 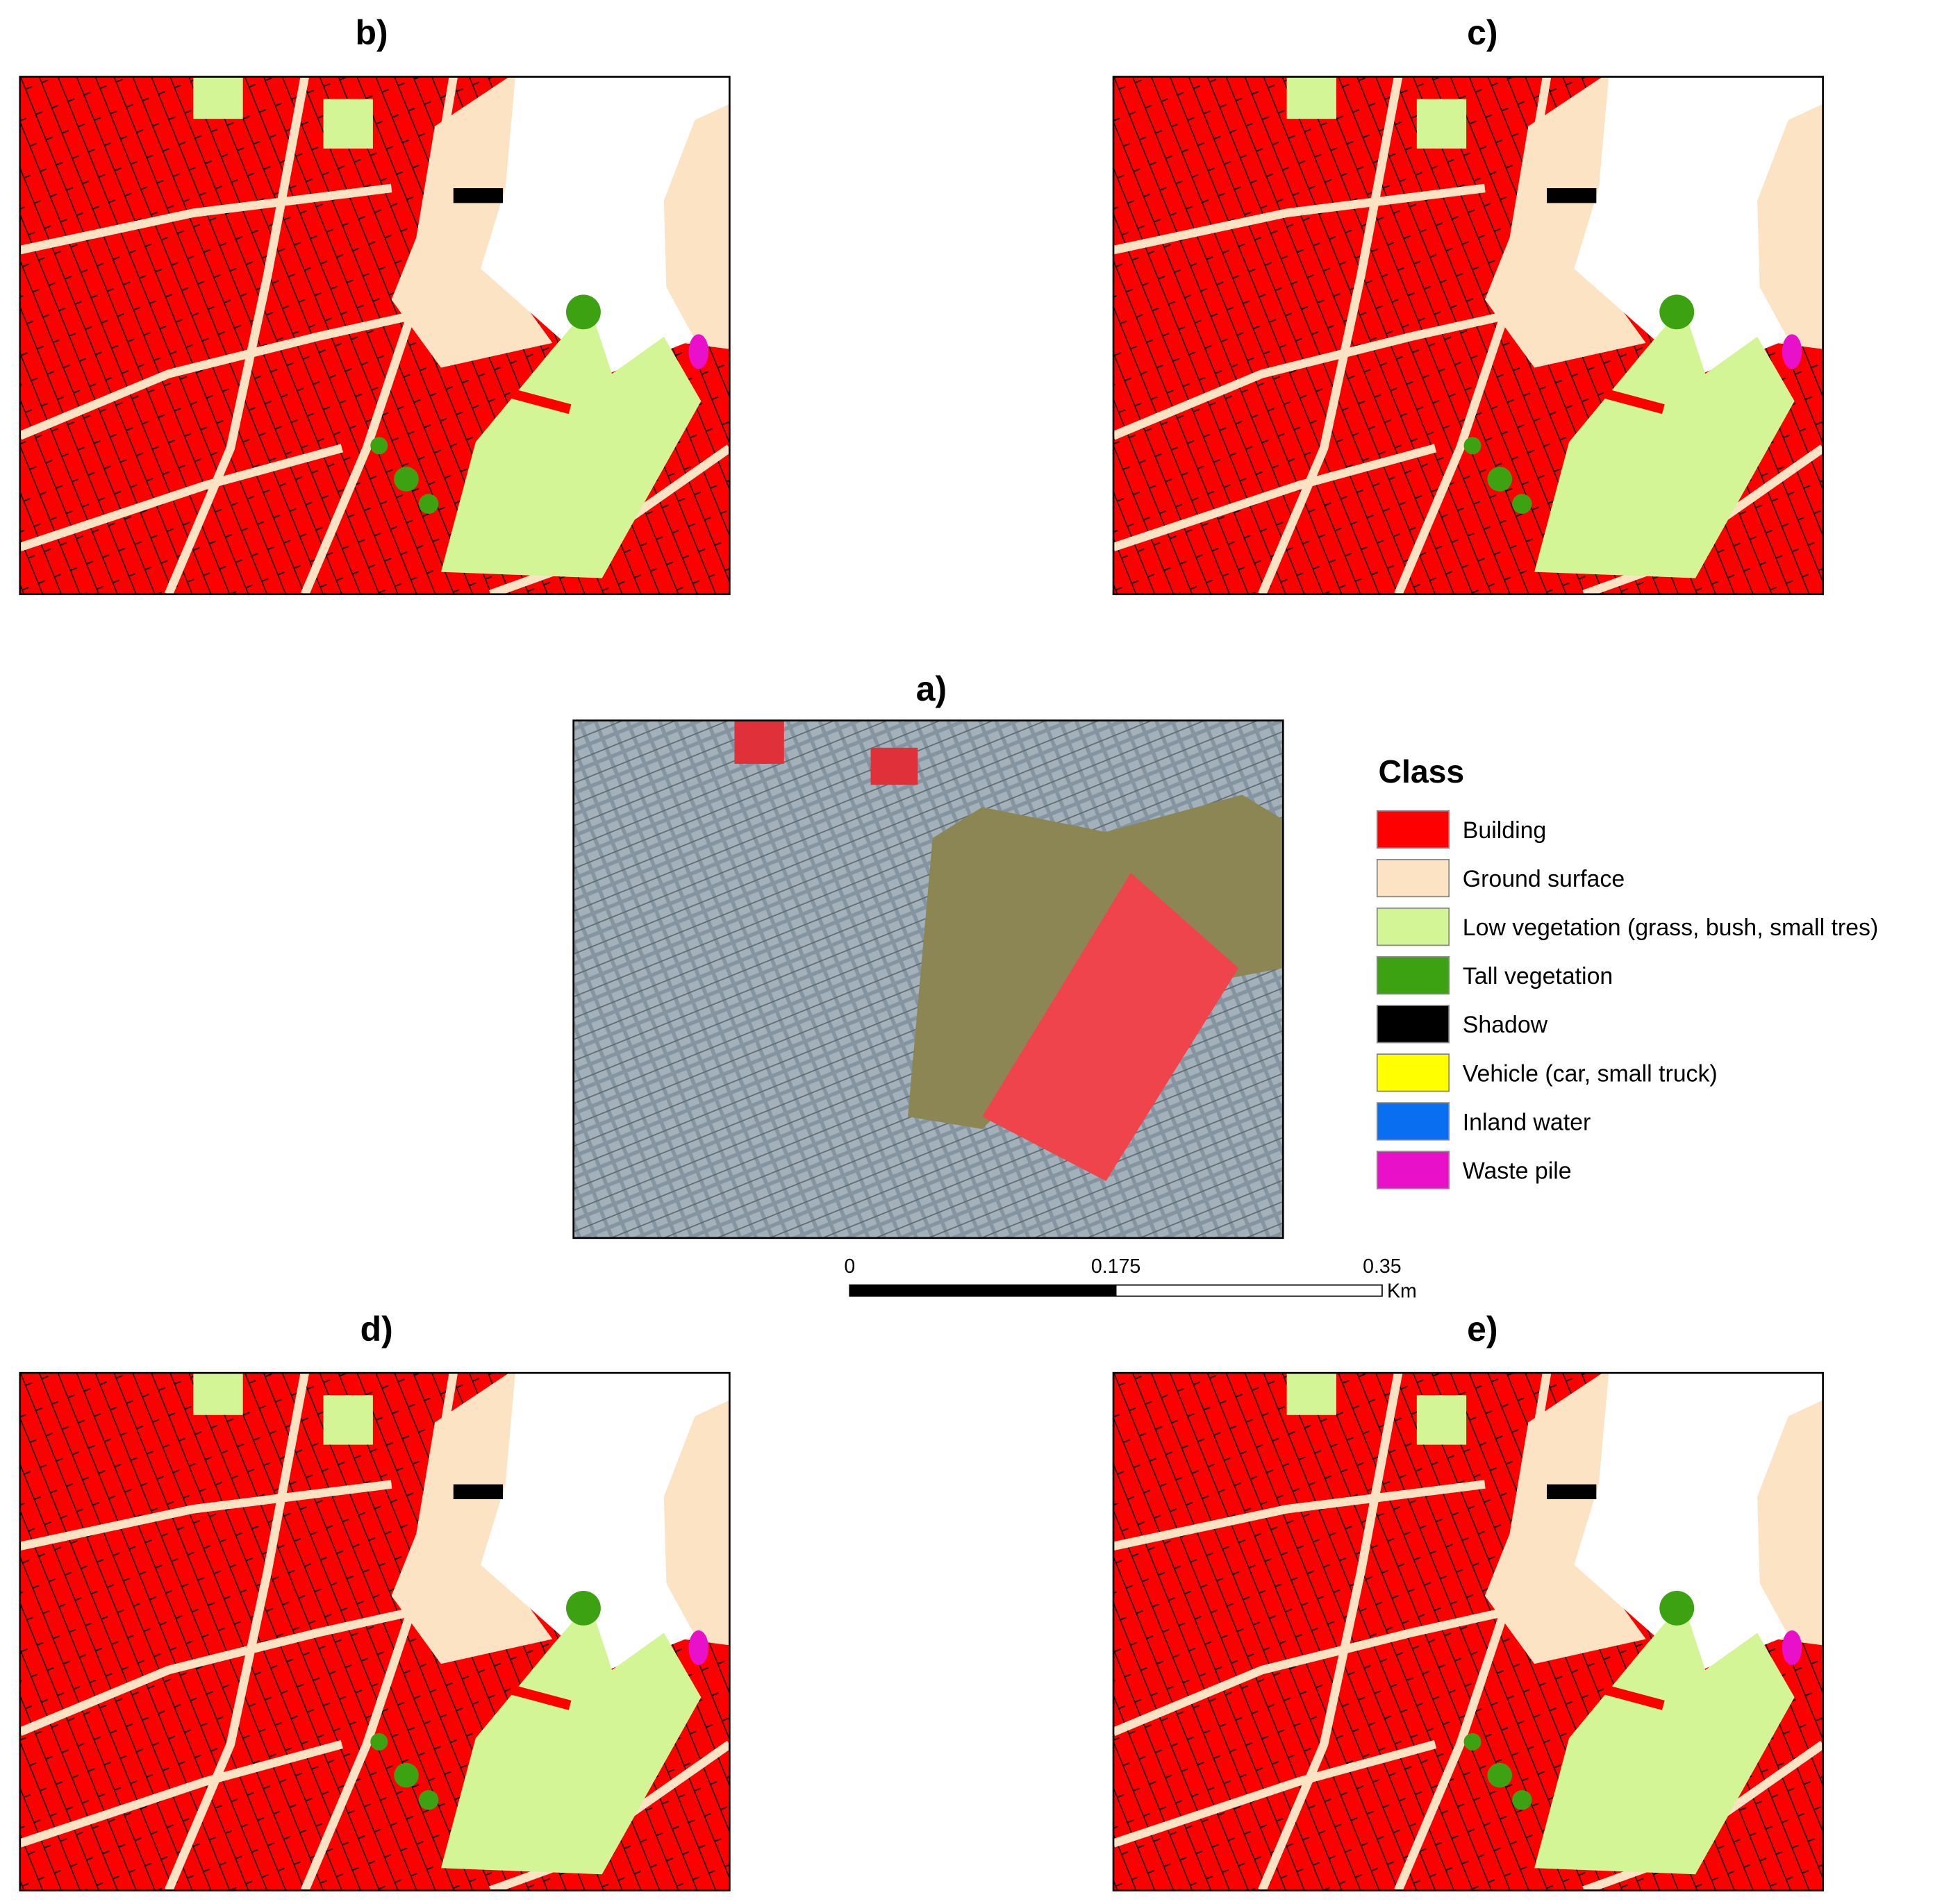 I want to click on legend-label: Vehicle (car, small truck), so click(x=1590, y=1073).